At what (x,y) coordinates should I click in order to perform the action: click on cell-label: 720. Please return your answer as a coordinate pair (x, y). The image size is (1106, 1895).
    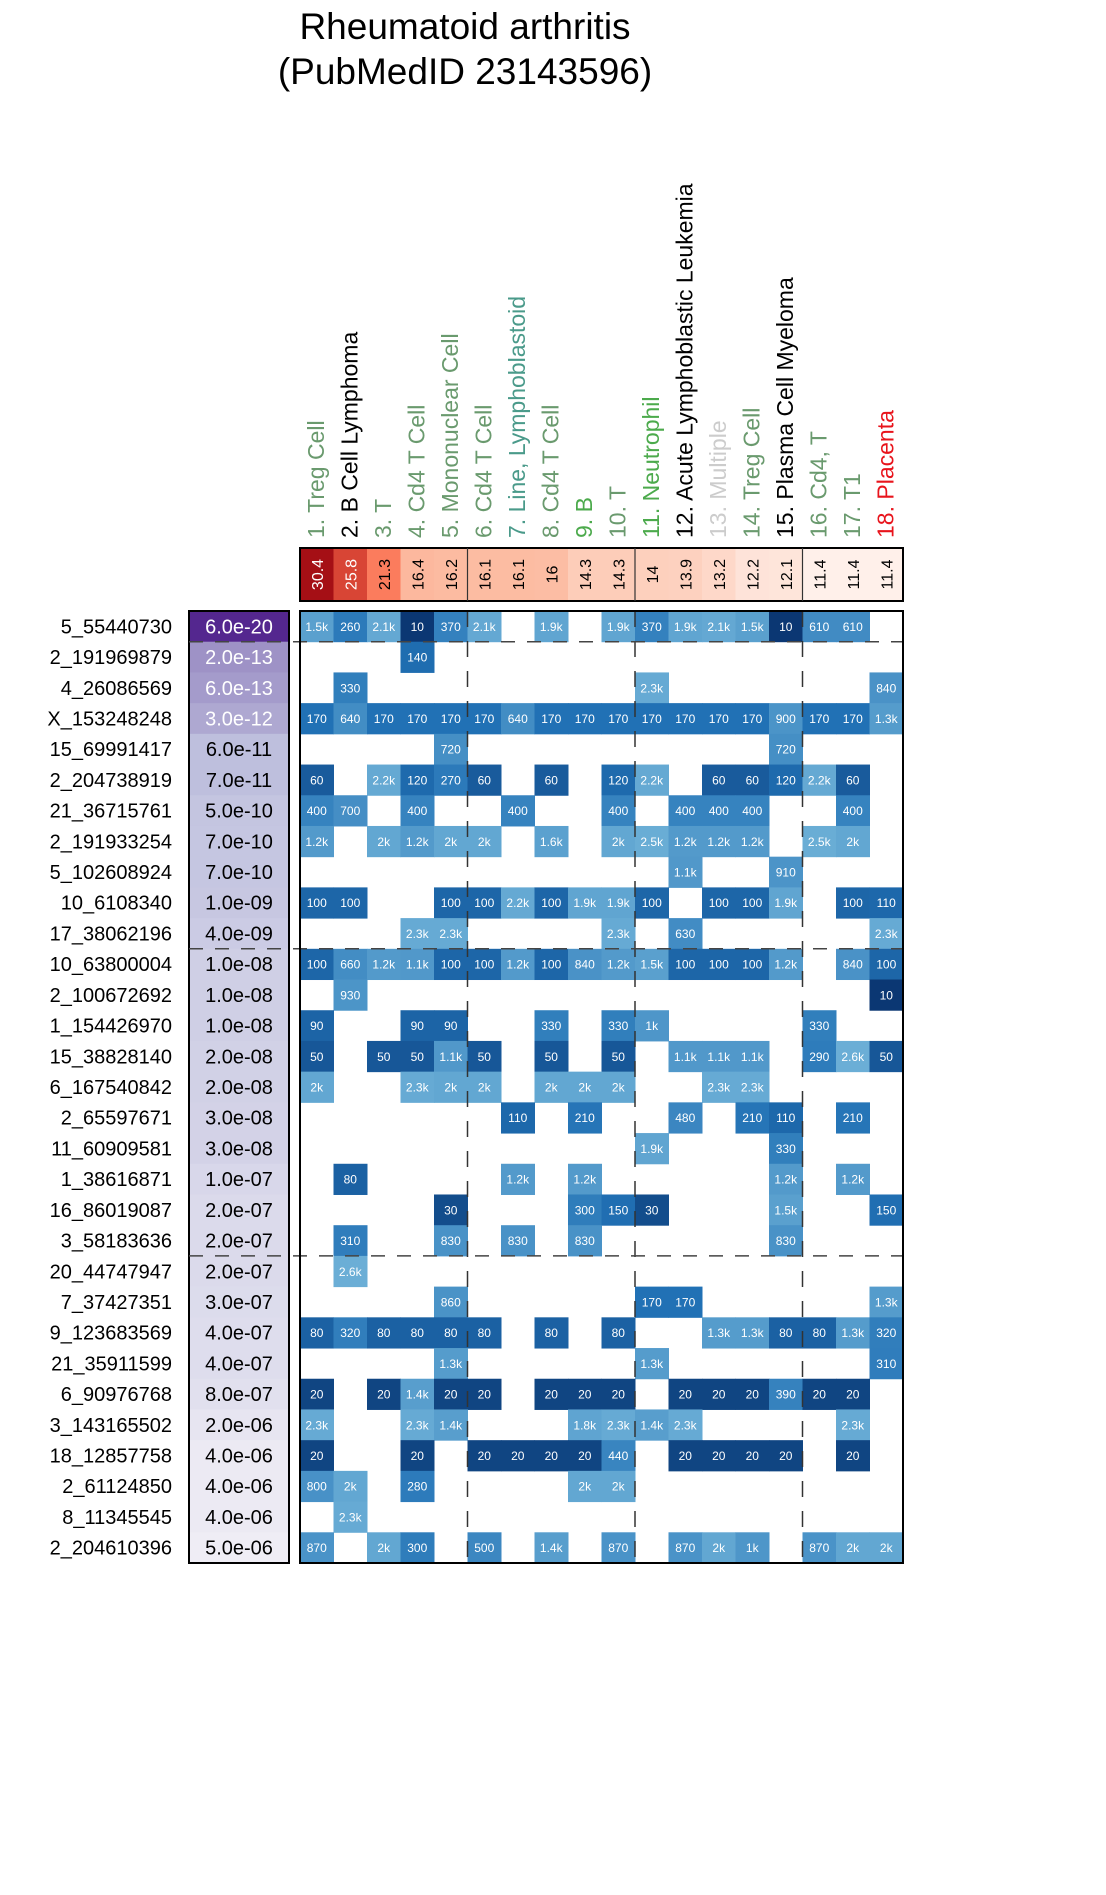
    Looking at the image, I should click on (786, 750).